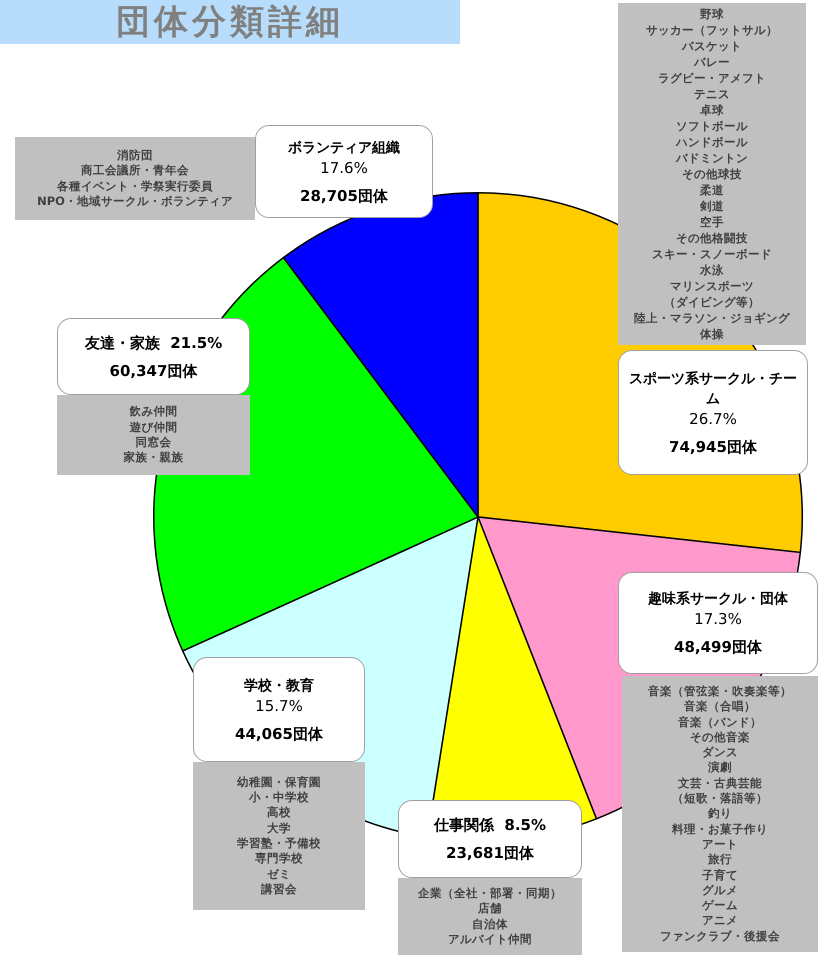 The image size is (837, 955). I want to click on text: バドミントン, so click(711, 158).